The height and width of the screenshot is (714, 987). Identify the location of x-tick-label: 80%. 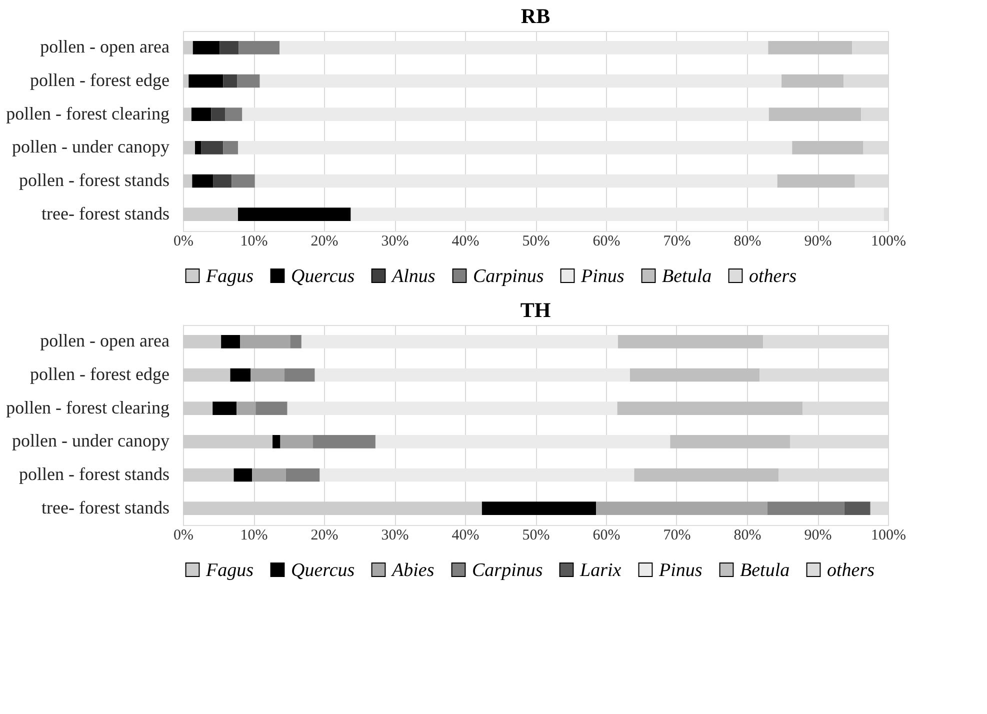
(748, 242).